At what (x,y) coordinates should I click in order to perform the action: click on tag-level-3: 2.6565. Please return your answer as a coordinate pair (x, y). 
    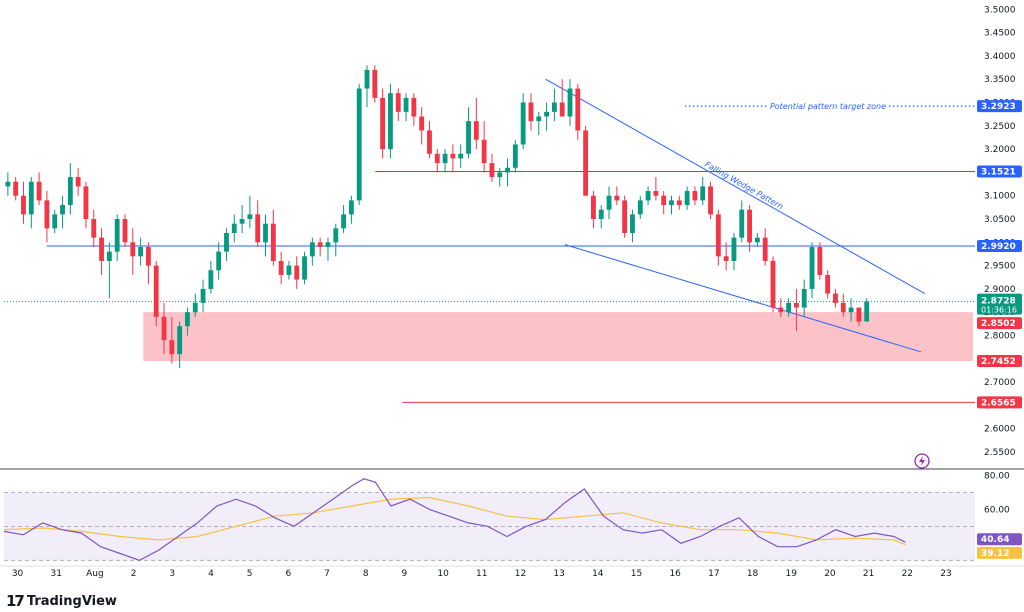
    Looking at the image, I should click on (998, 403).